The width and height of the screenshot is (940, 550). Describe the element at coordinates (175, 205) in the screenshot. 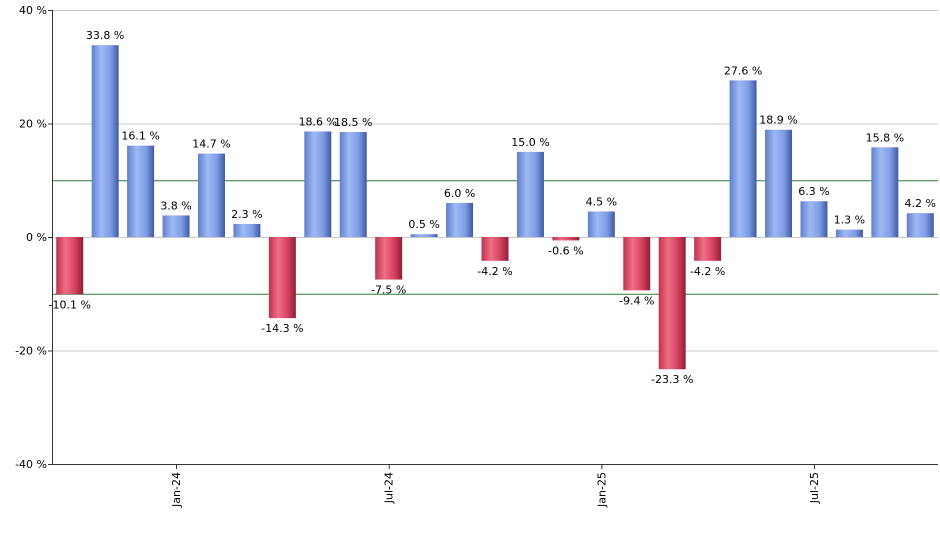

I see `data-label: 3.8 %` at that location.